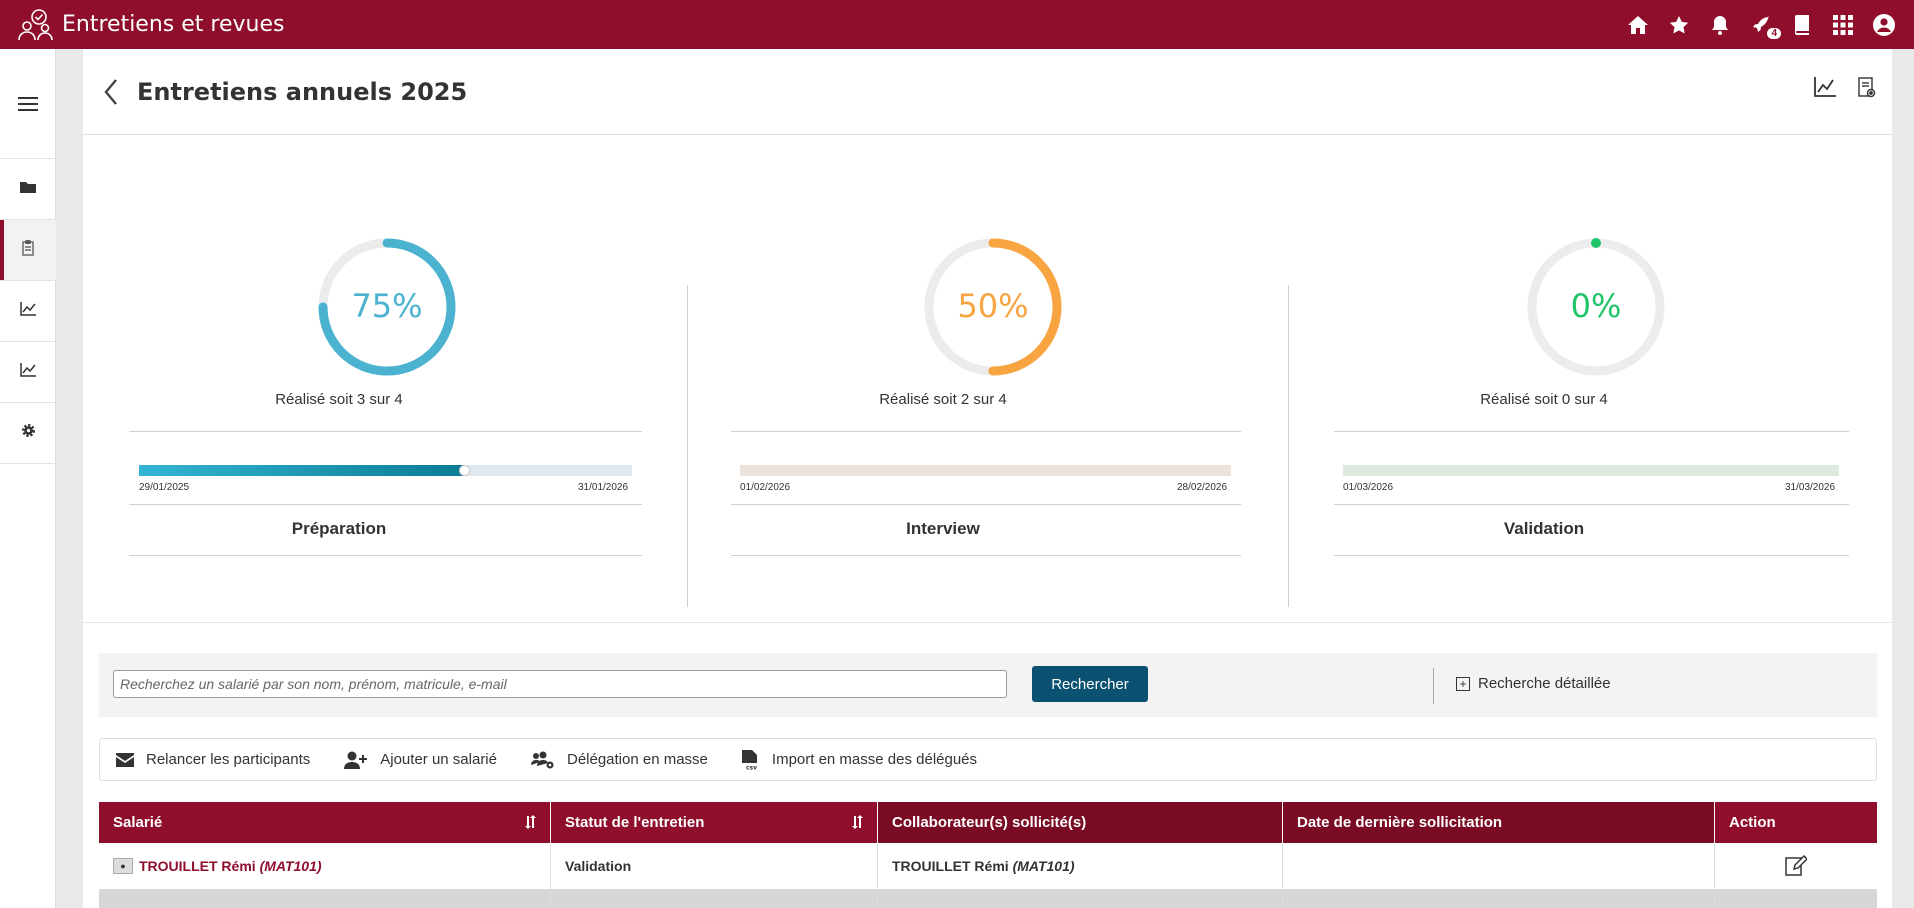 This screenshot has height=908, width=1914. What do you see at coordinates (988, 898) in the screenshot?
I see `table-row` at bounding box center [988, 898].